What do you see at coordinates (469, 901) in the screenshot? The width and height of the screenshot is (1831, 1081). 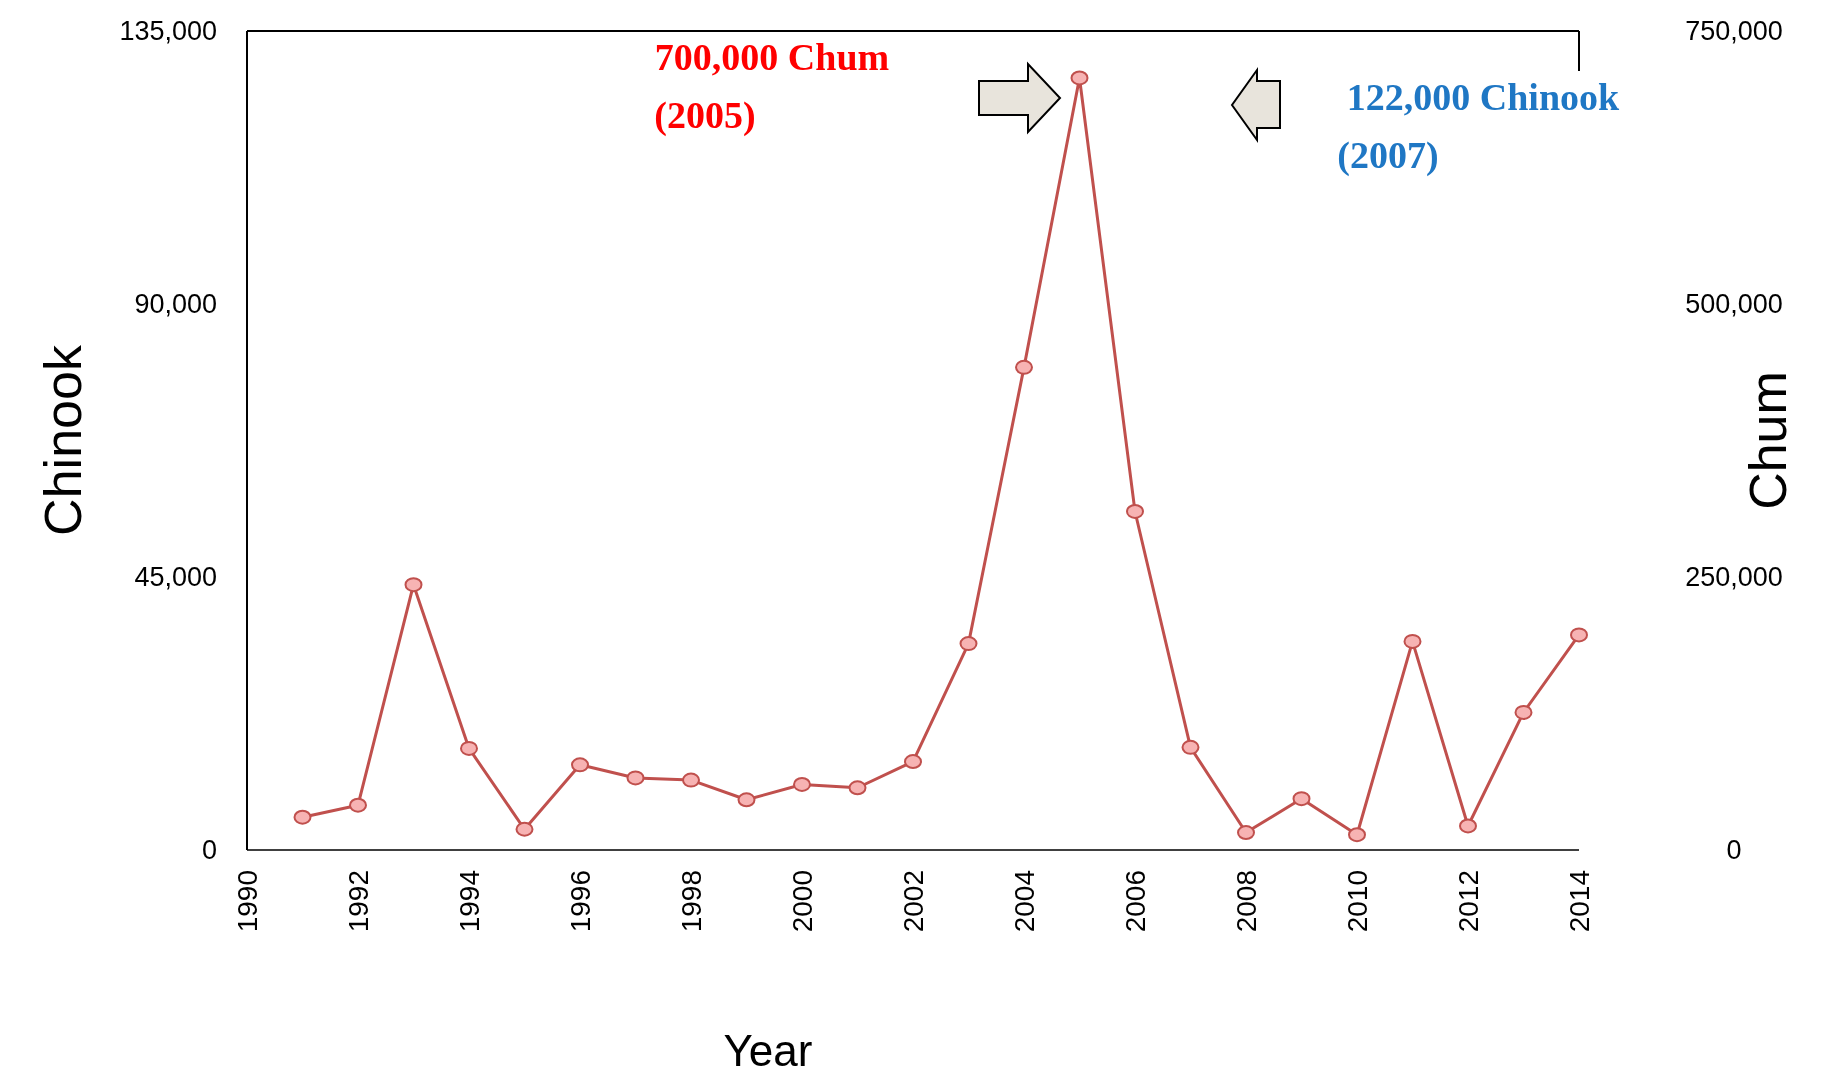 I see `x-tick-label: 1994` at bounding box center [469, 901].